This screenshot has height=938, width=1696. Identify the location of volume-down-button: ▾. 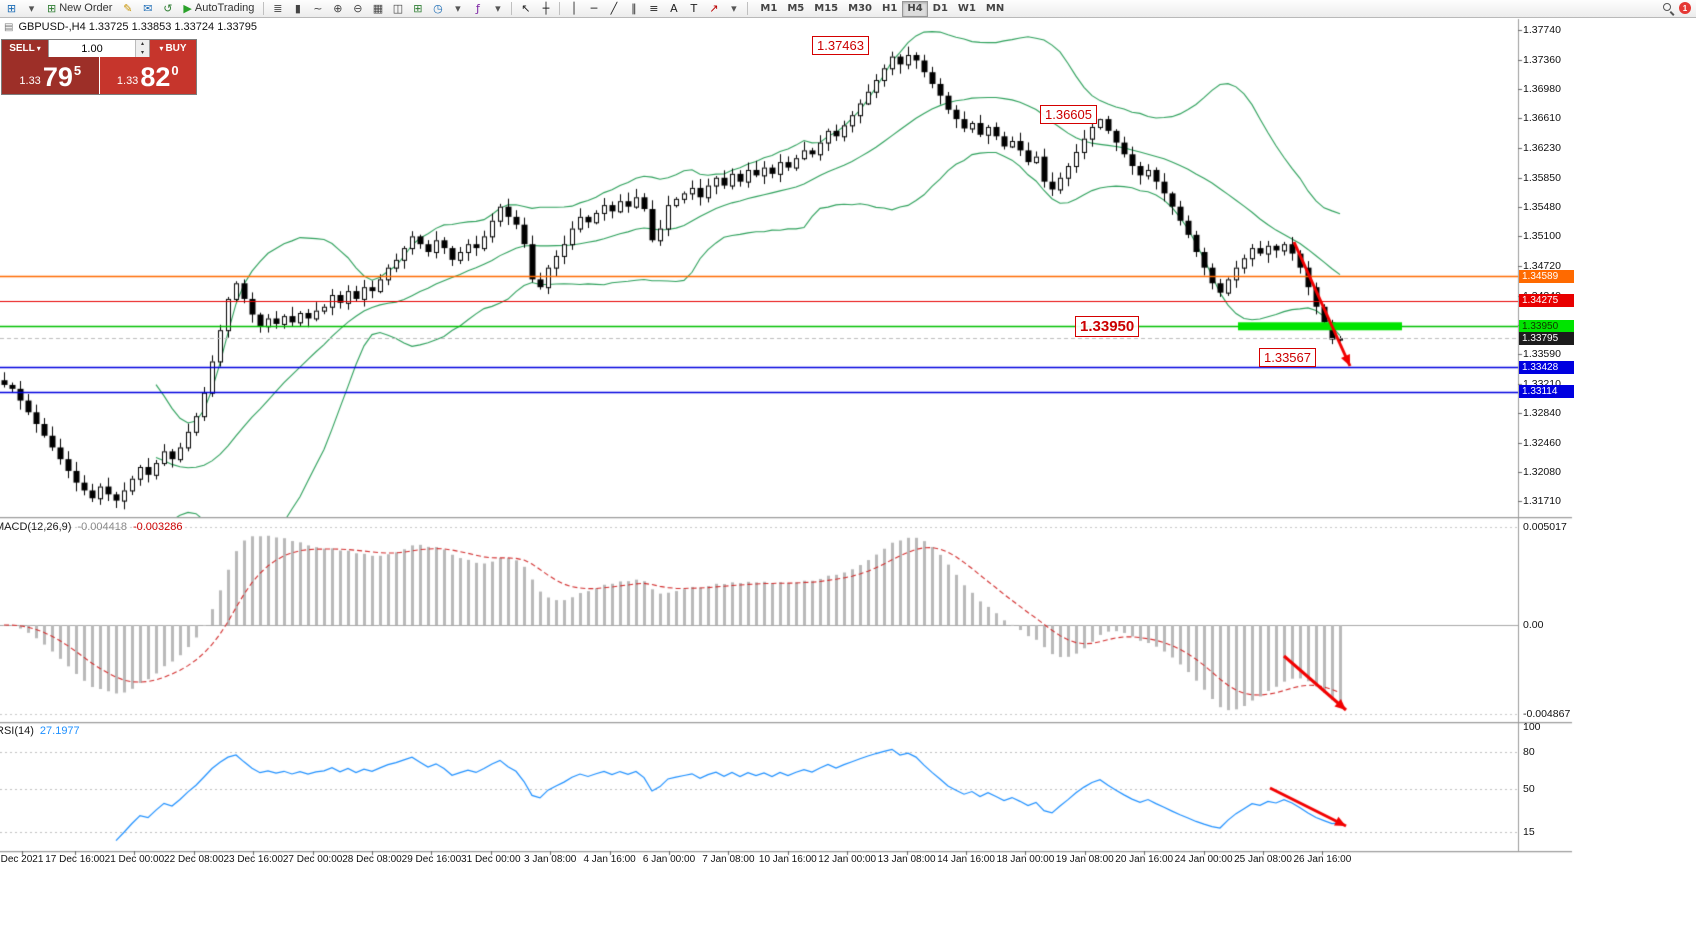
(142, 52).